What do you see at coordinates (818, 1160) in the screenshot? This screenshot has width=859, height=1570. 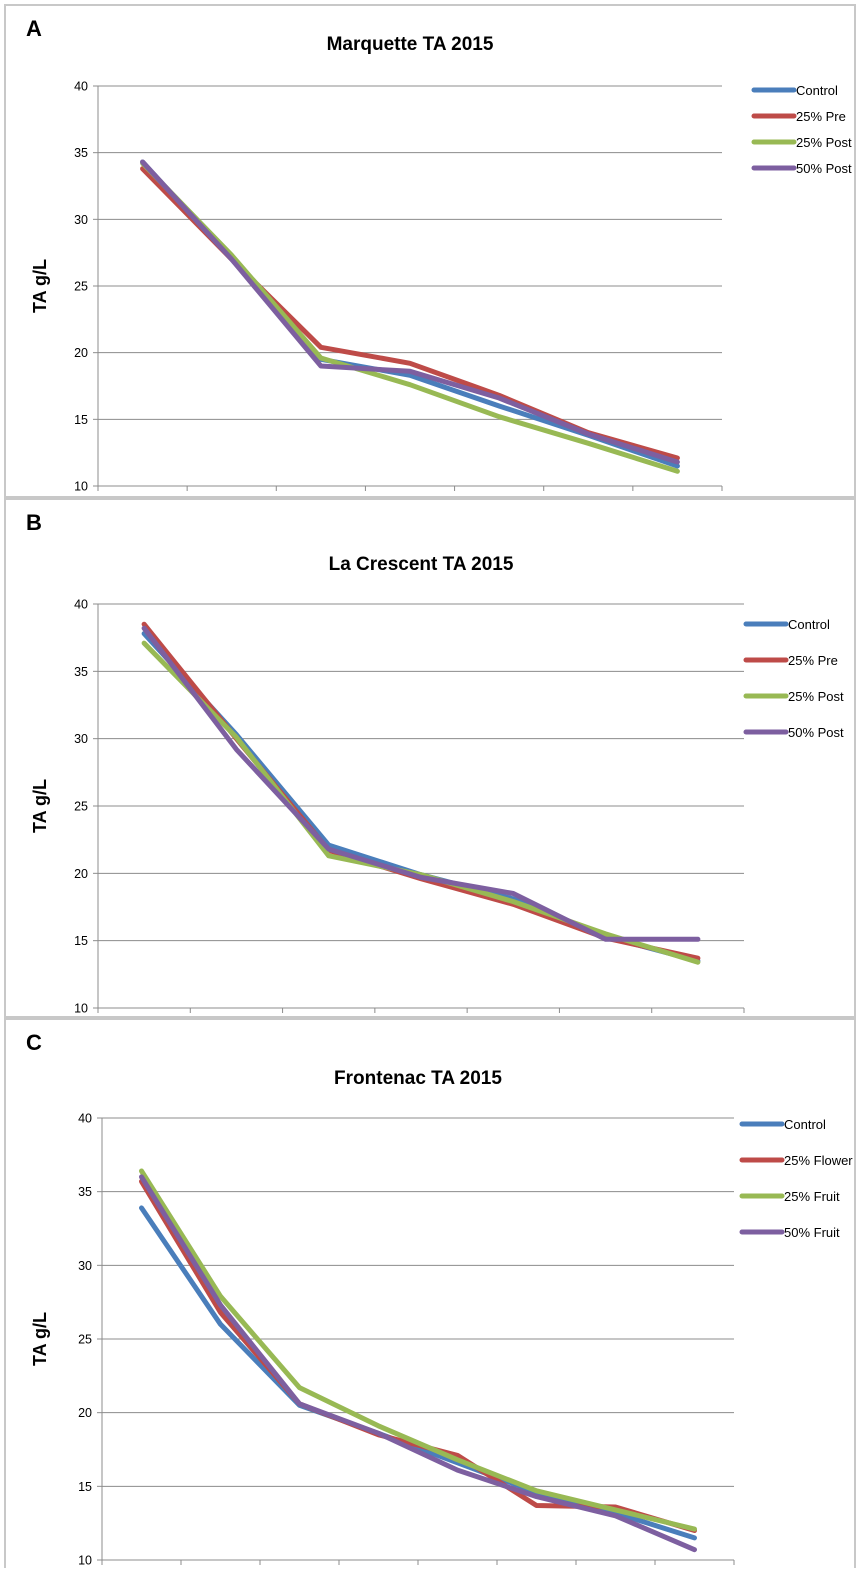 I see `legend-label: 25% Flower` at bounding box center [818, 1160].